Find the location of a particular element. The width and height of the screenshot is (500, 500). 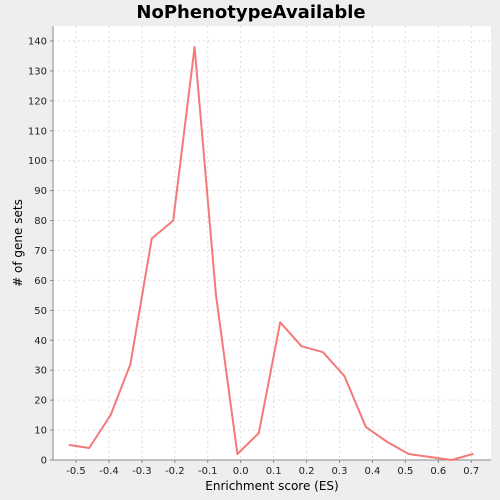

x-tick-label: -0.2 is located at coordinates (175, 471).